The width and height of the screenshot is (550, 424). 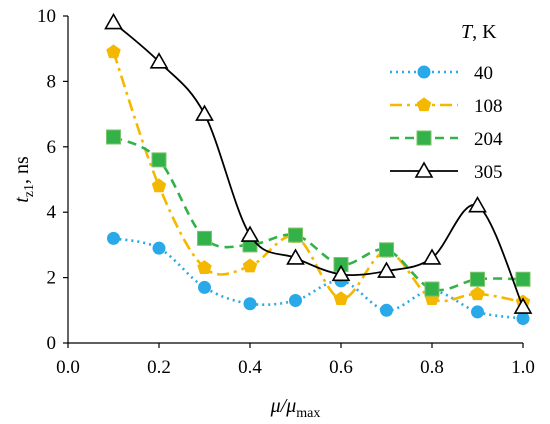 What do you see at coordinates (446, 106) in the screenshot?
I see `legend-item-108: 108` at bounding box center [446, 106].